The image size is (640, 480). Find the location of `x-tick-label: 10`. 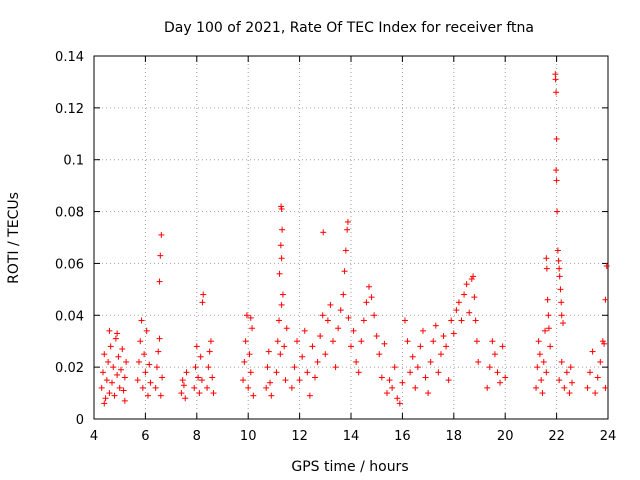

x-tick-label: 10 is located at coordinates (248, 436).